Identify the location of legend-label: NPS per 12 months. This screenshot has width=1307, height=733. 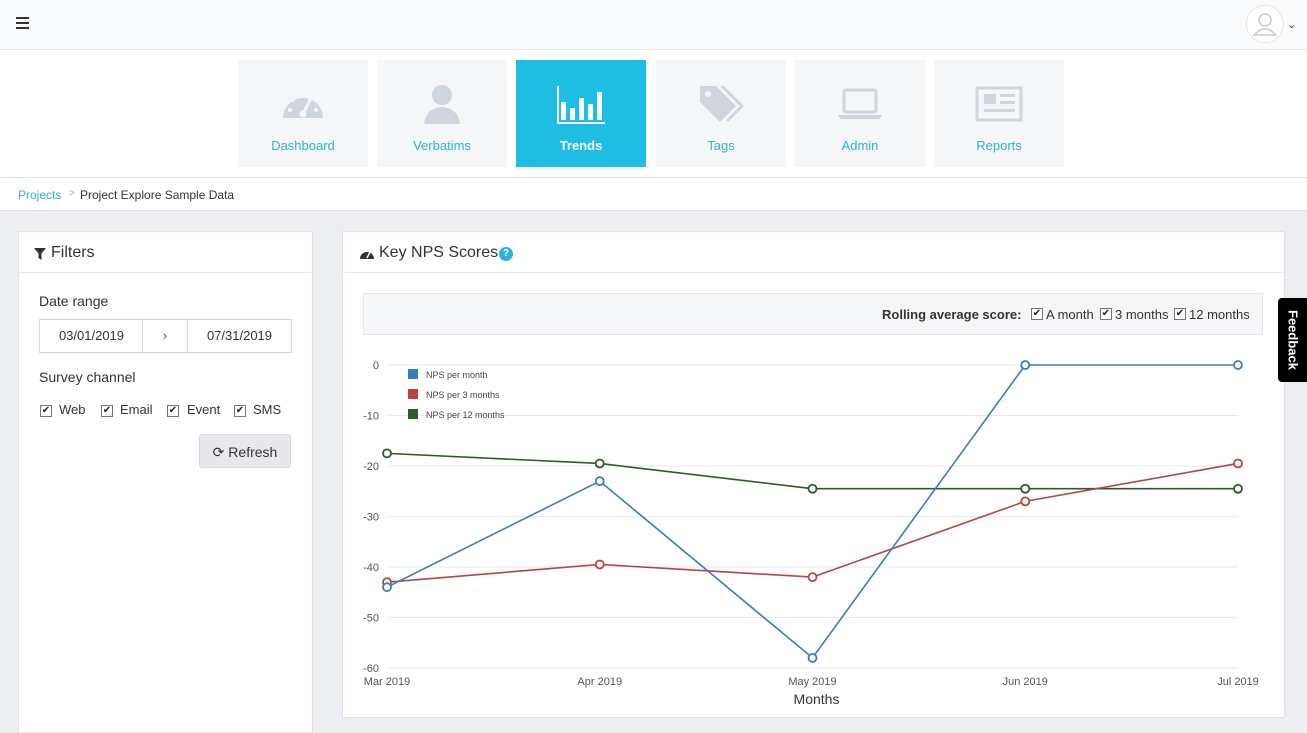
(465, 415).